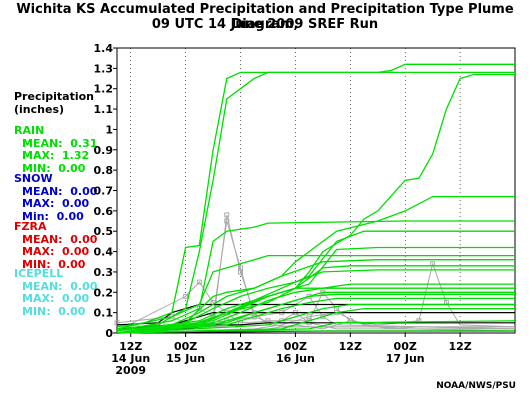 The width and height of the screenshot is (530, 400). What do you see at coordinates (53, 216) in the screenshot?
I see `snow-min: Min: 0.00` at bounding box center [53, 216].